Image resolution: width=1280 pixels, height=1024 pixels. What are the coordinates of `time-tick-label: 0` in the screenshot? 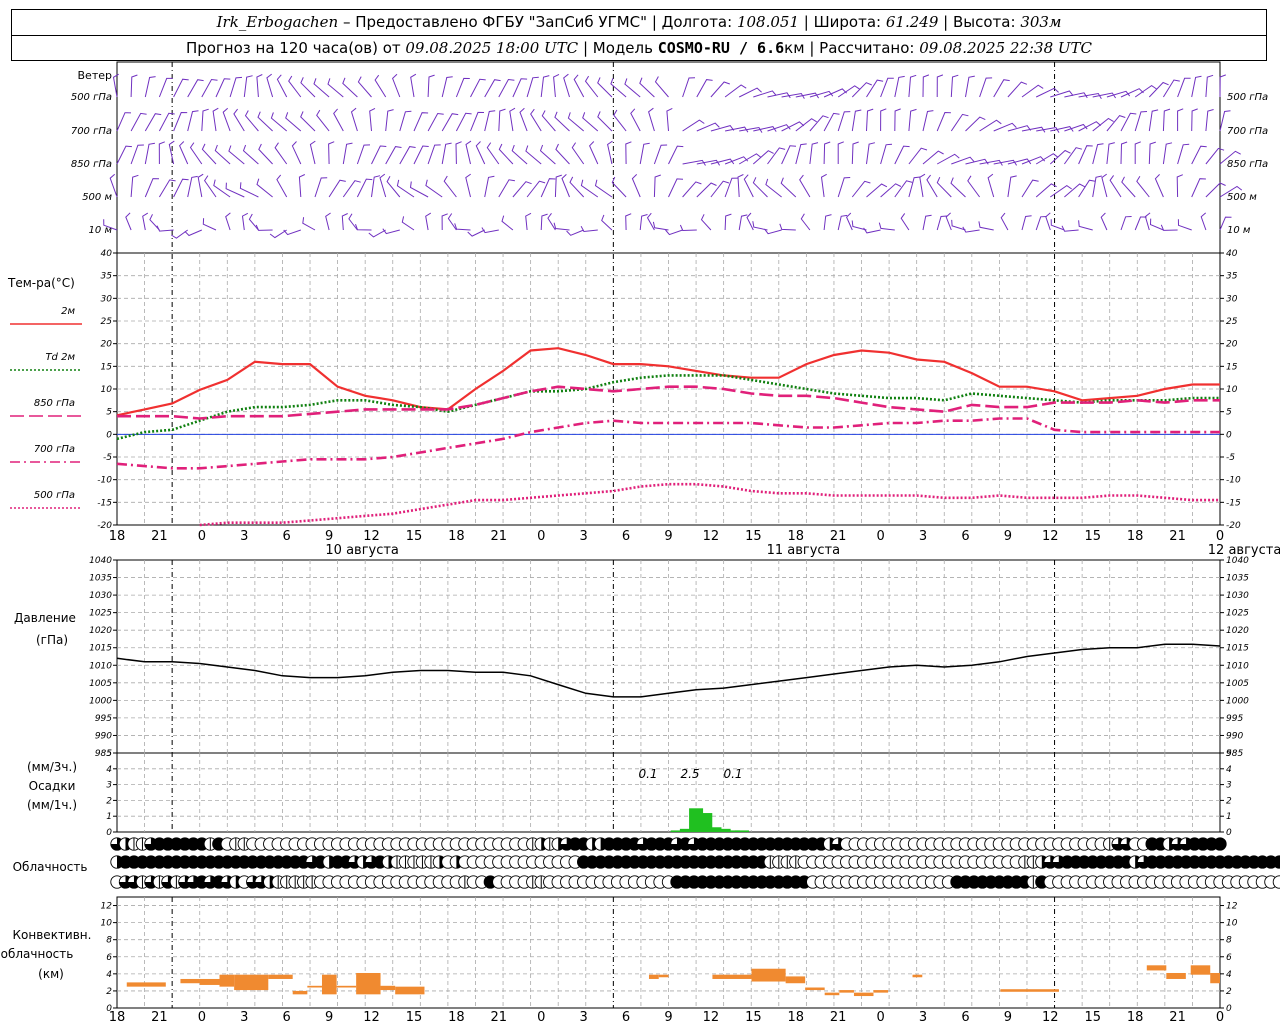 It's located at (880, 536).